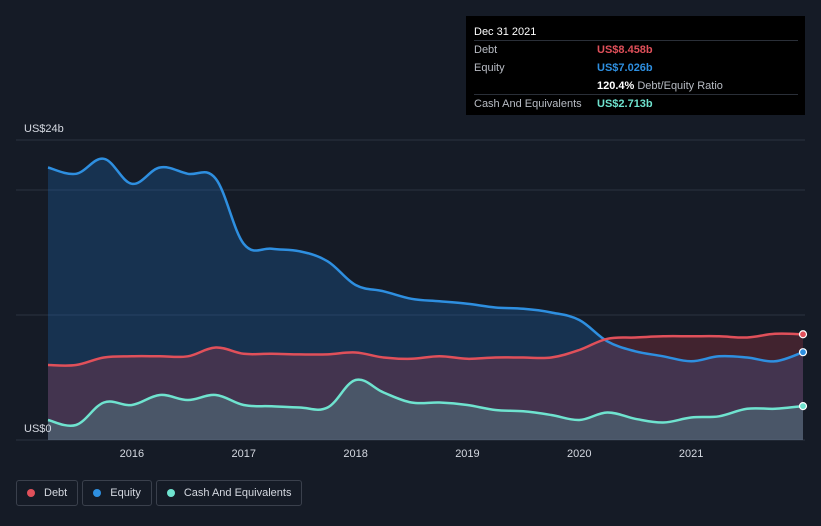 The image size is (821, 526). I want to click on tooltip-debt-label: Debt, so click(486, 49).